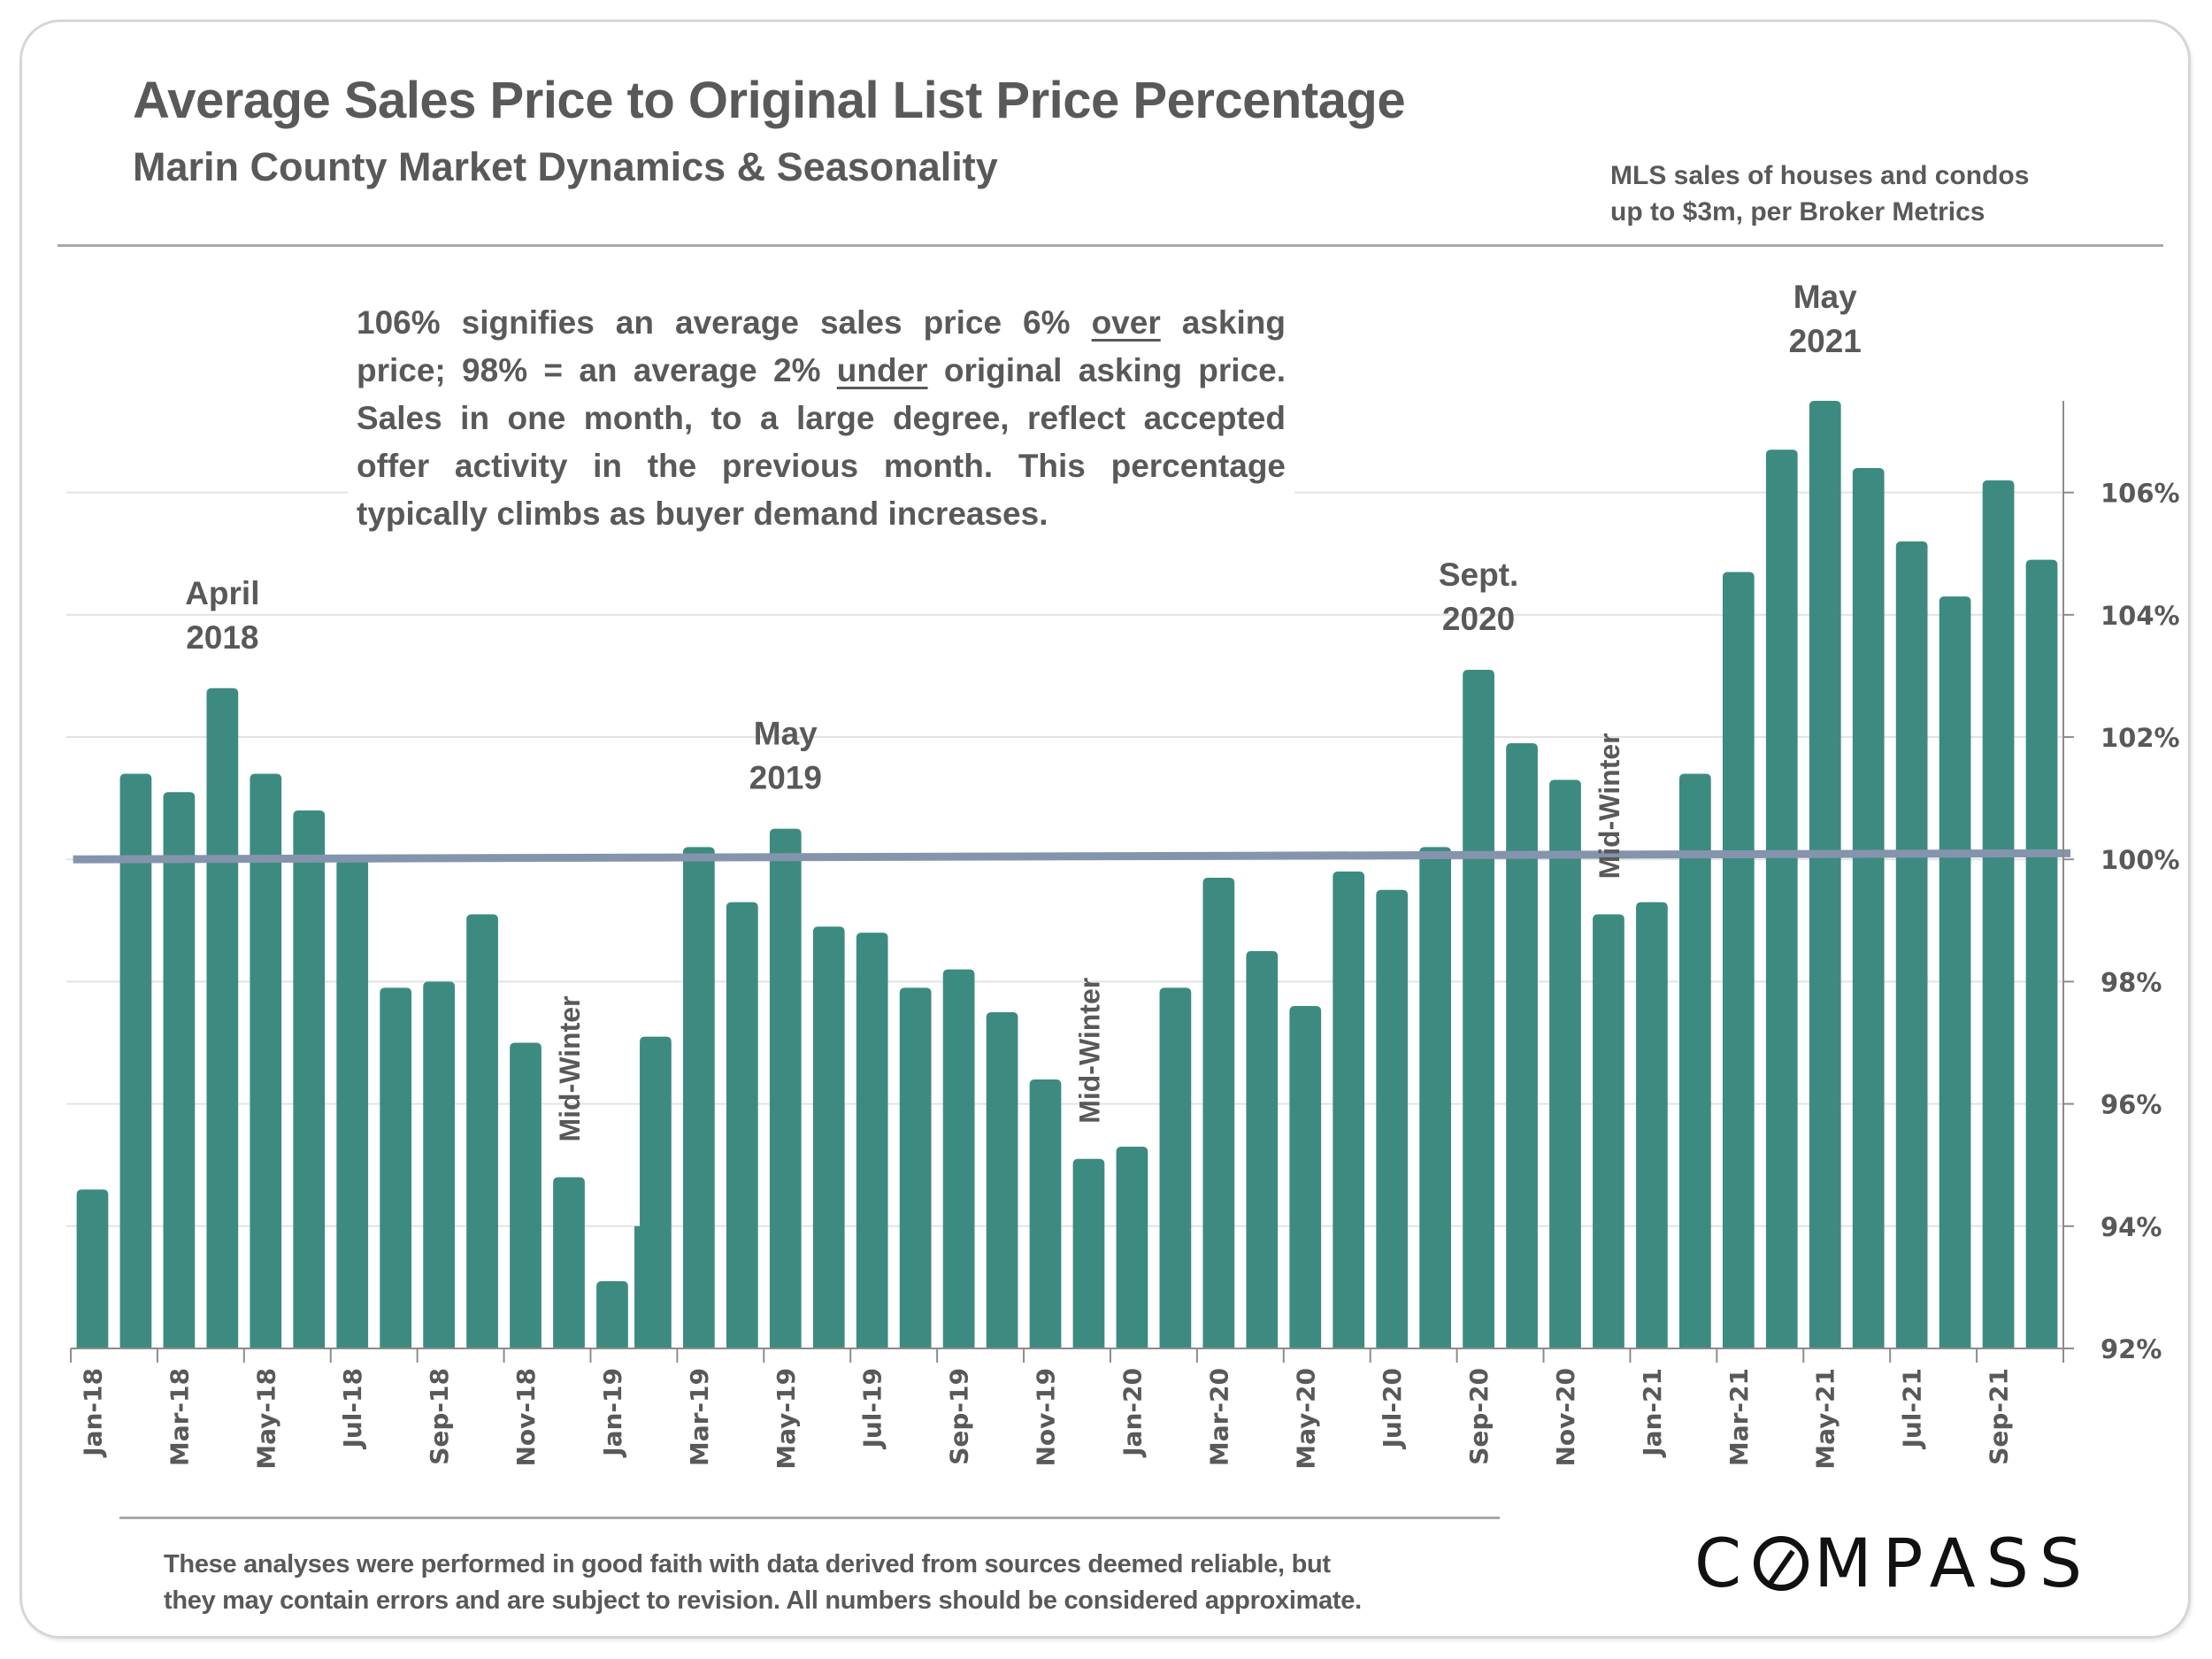 The width and height of the screenshot is (2212, 1659). What do you see at coordinates (2140, 616) in the screenshot?
I see `y-tick-label: 104%` at bounding box center [2140, 616].